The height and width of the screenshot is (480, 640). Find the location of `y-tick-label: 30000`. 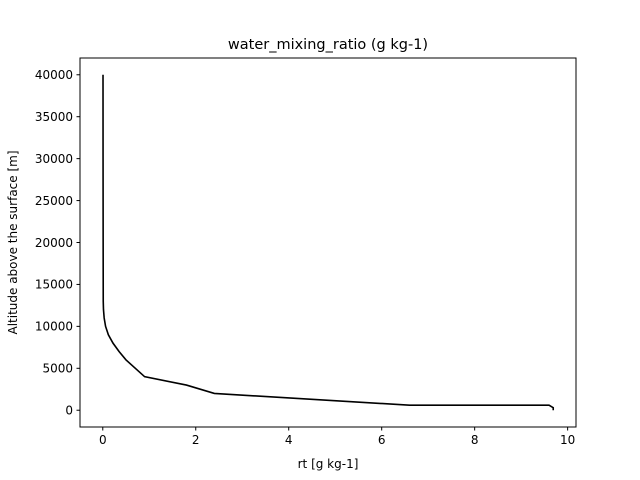

y-tick-label: 30000 is located at coordinates (54, 159).